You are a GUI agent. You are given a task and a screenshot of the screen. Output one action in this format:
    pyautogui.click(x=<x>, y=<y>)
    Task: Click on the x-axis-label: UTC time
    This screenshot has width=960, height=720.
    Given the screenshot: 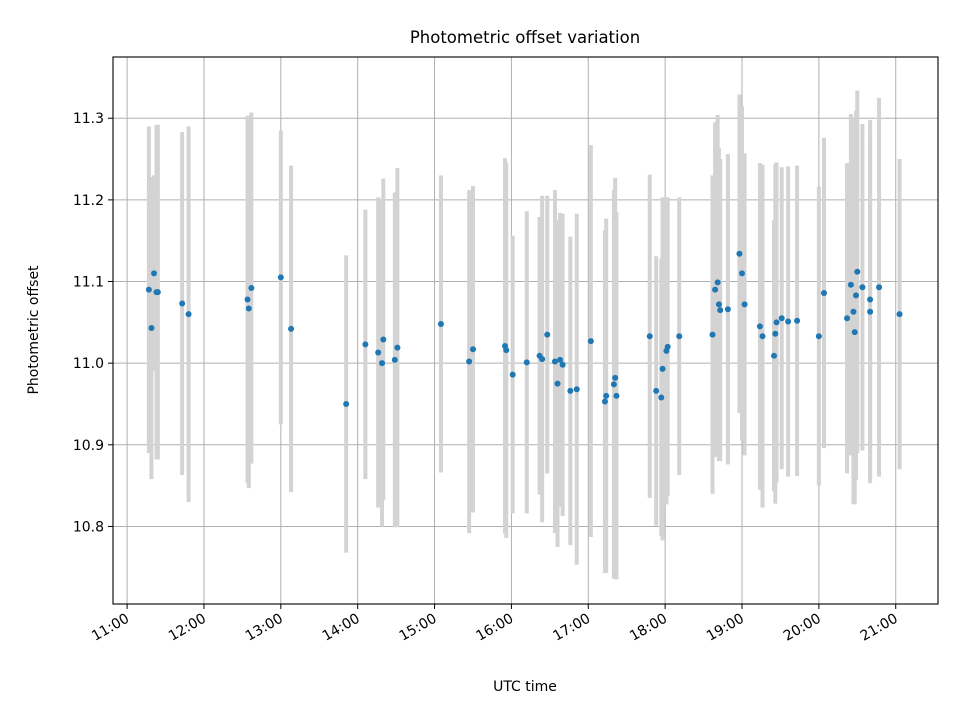 What is the action you would take?
    pyautogui.click(x=525, y=687)
    